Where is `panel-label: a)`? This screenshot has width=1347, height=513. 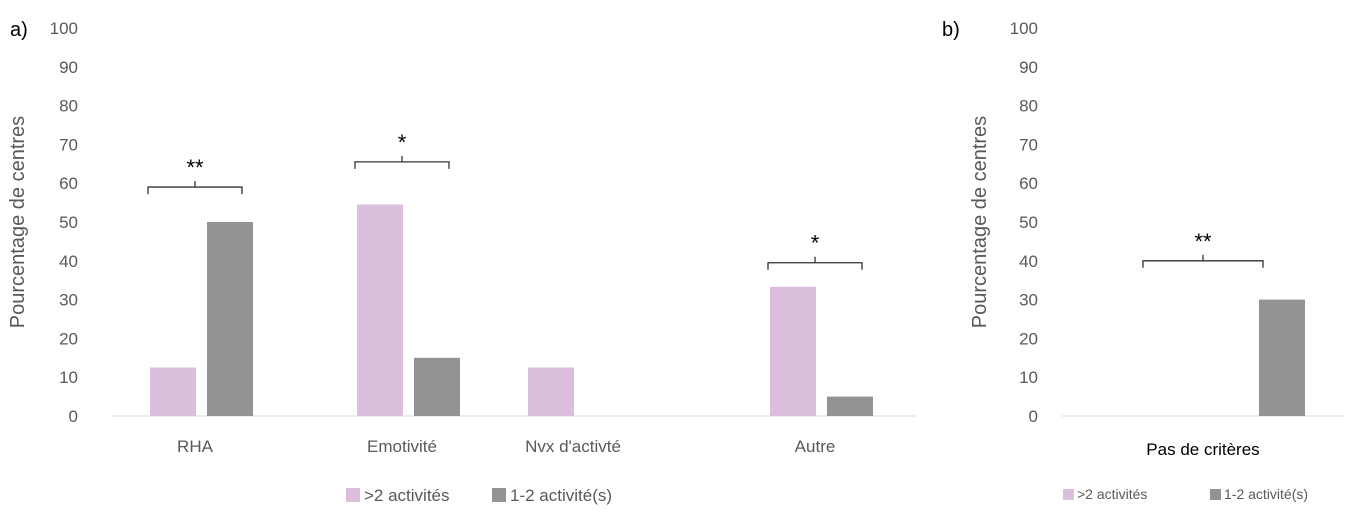
panel-label: a) is located at coordinates (19, 30).